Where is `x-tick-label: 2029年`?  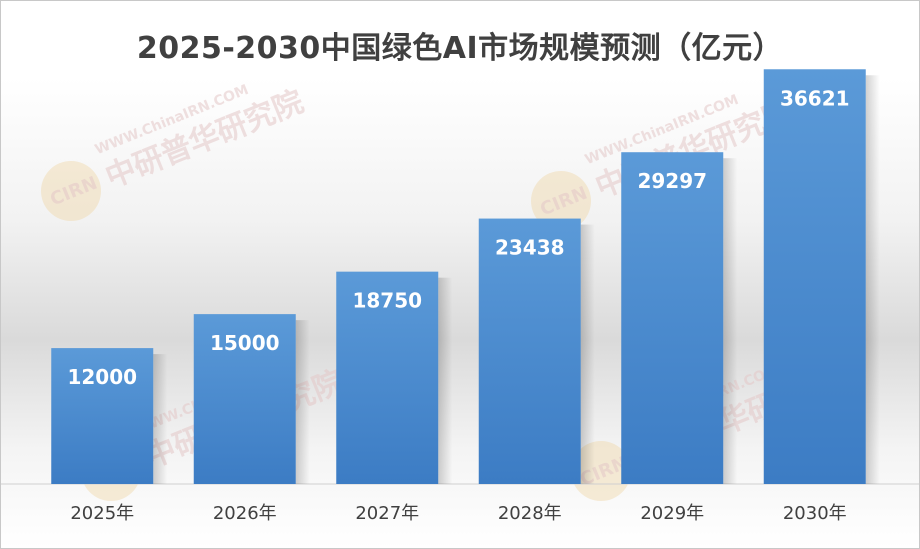 x-tick-label: 2029年 is located at coordinates (672, 513).